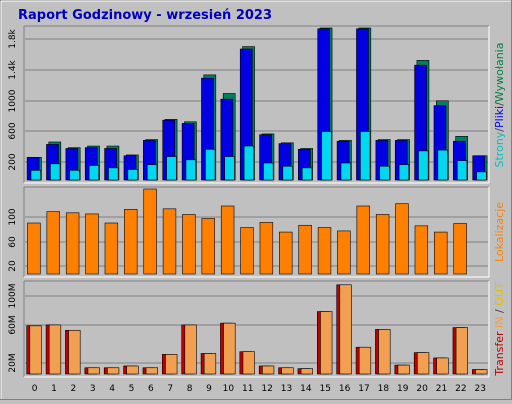  I want to click on x-tick-label: 0, so click(35, 389).